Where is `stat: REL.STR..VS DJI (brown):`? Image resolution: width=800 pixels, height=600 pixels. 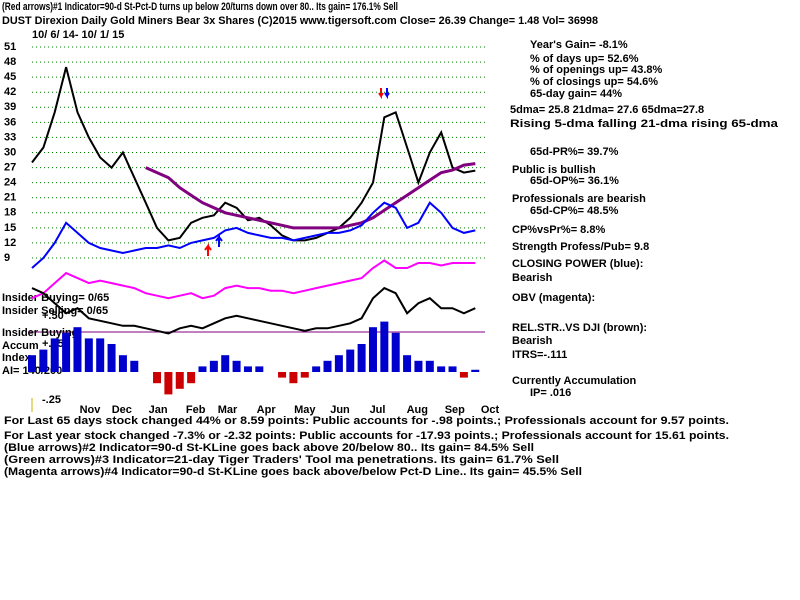 stat: REL.STR..VS DJI (brown): is located at coordinates (579, 328).